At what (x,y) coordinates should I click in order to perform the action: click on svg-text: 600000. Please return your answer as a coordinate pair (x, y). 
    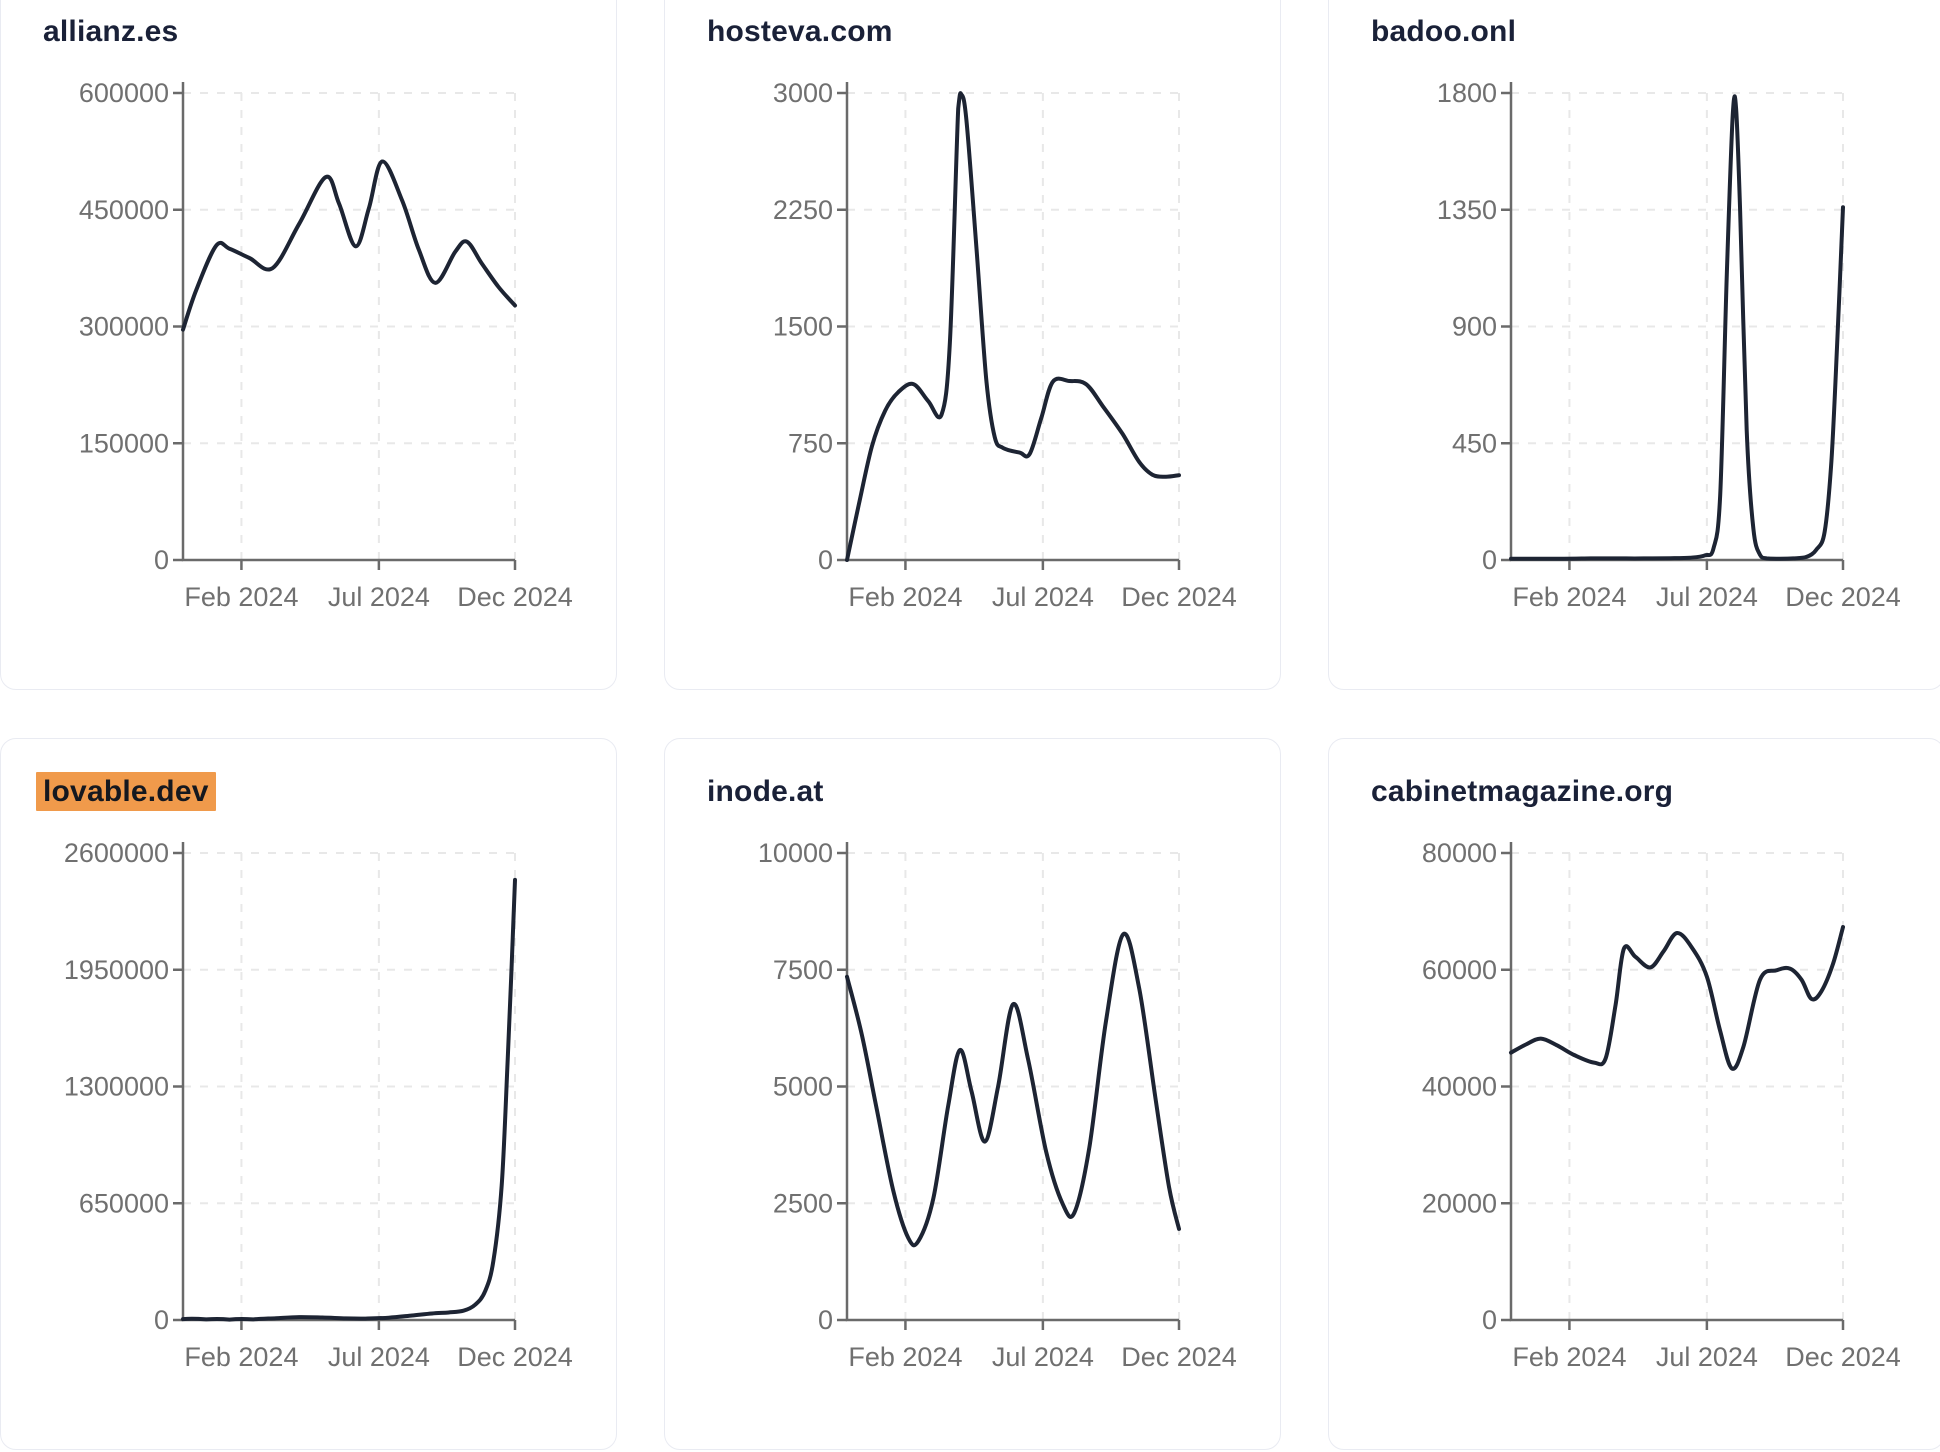
    Looking at the image, I should click on (124, 93).